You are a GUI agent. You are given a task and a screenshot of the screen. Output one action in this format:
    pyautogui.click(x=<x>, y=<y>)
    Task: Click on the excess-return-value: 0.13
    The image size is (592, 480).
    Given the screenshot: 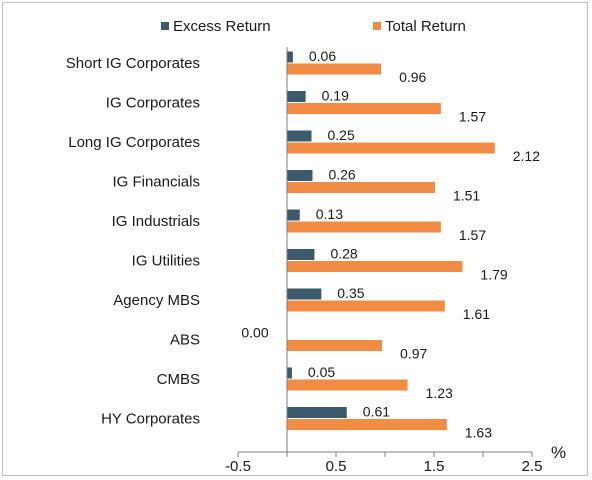 What is the action you would take?
    pyautogui.click(x=329, y=214)
    